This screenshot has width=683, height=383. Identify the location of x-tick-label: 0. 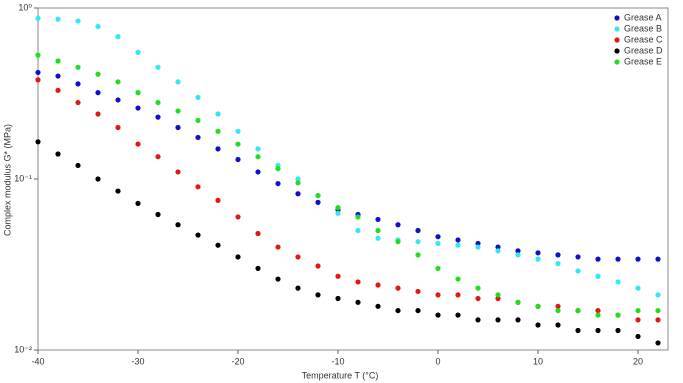
(437, 361).